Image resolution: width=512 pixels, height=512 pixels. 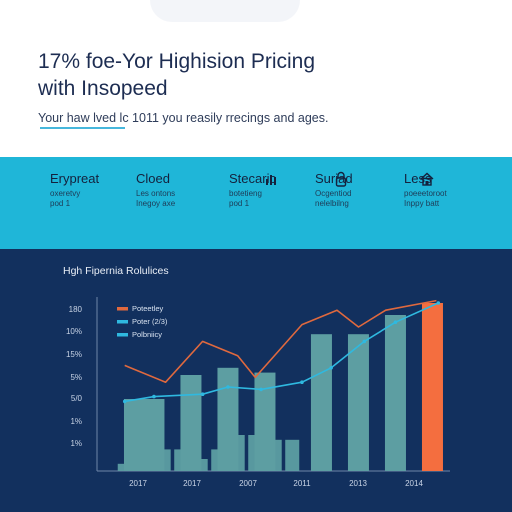 What do you see at coordinates (418, 178) in the screenshot?
I see `feature-title: Less` at bounding box center [418, 178].